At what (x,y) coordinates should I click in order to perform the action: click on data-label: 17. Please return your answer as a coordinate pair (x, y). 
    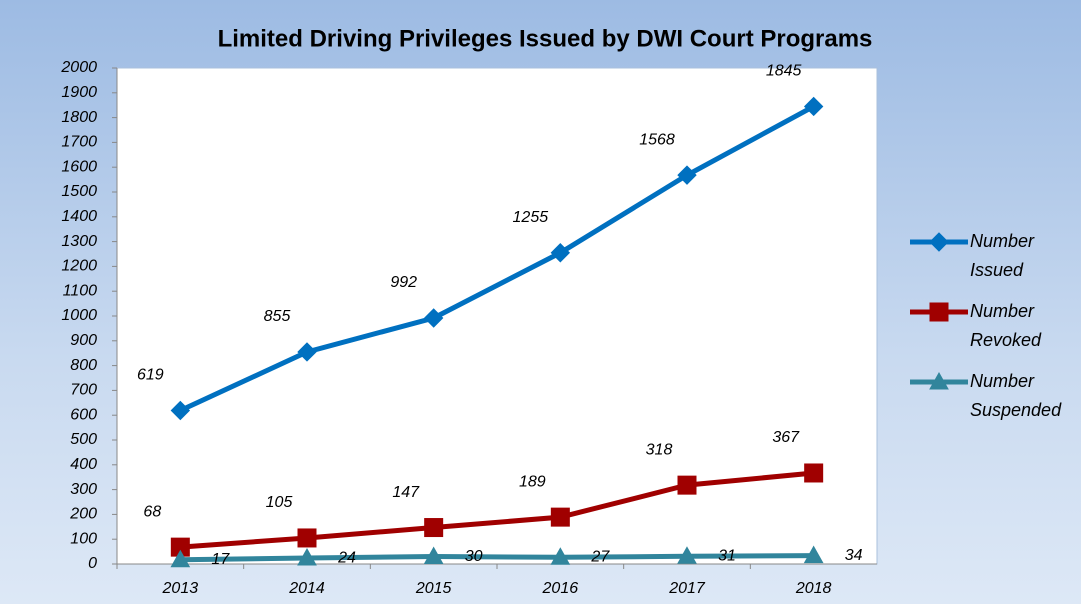
    Looking at the image, I should click on (220, 559).